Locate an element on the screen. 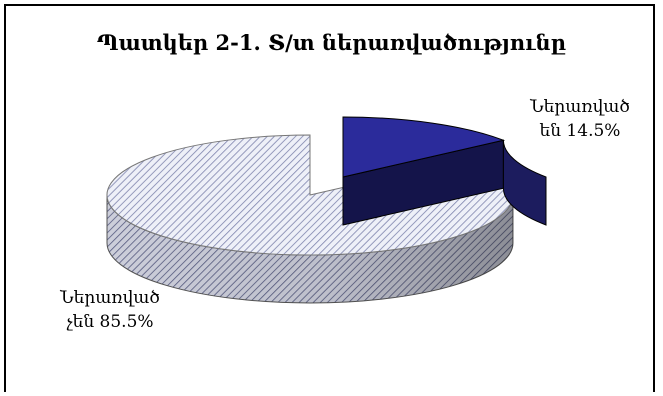 The image size is (663, 396). slice-label-included: Ներառված են 14.5% is located at coordinates (580, 119).